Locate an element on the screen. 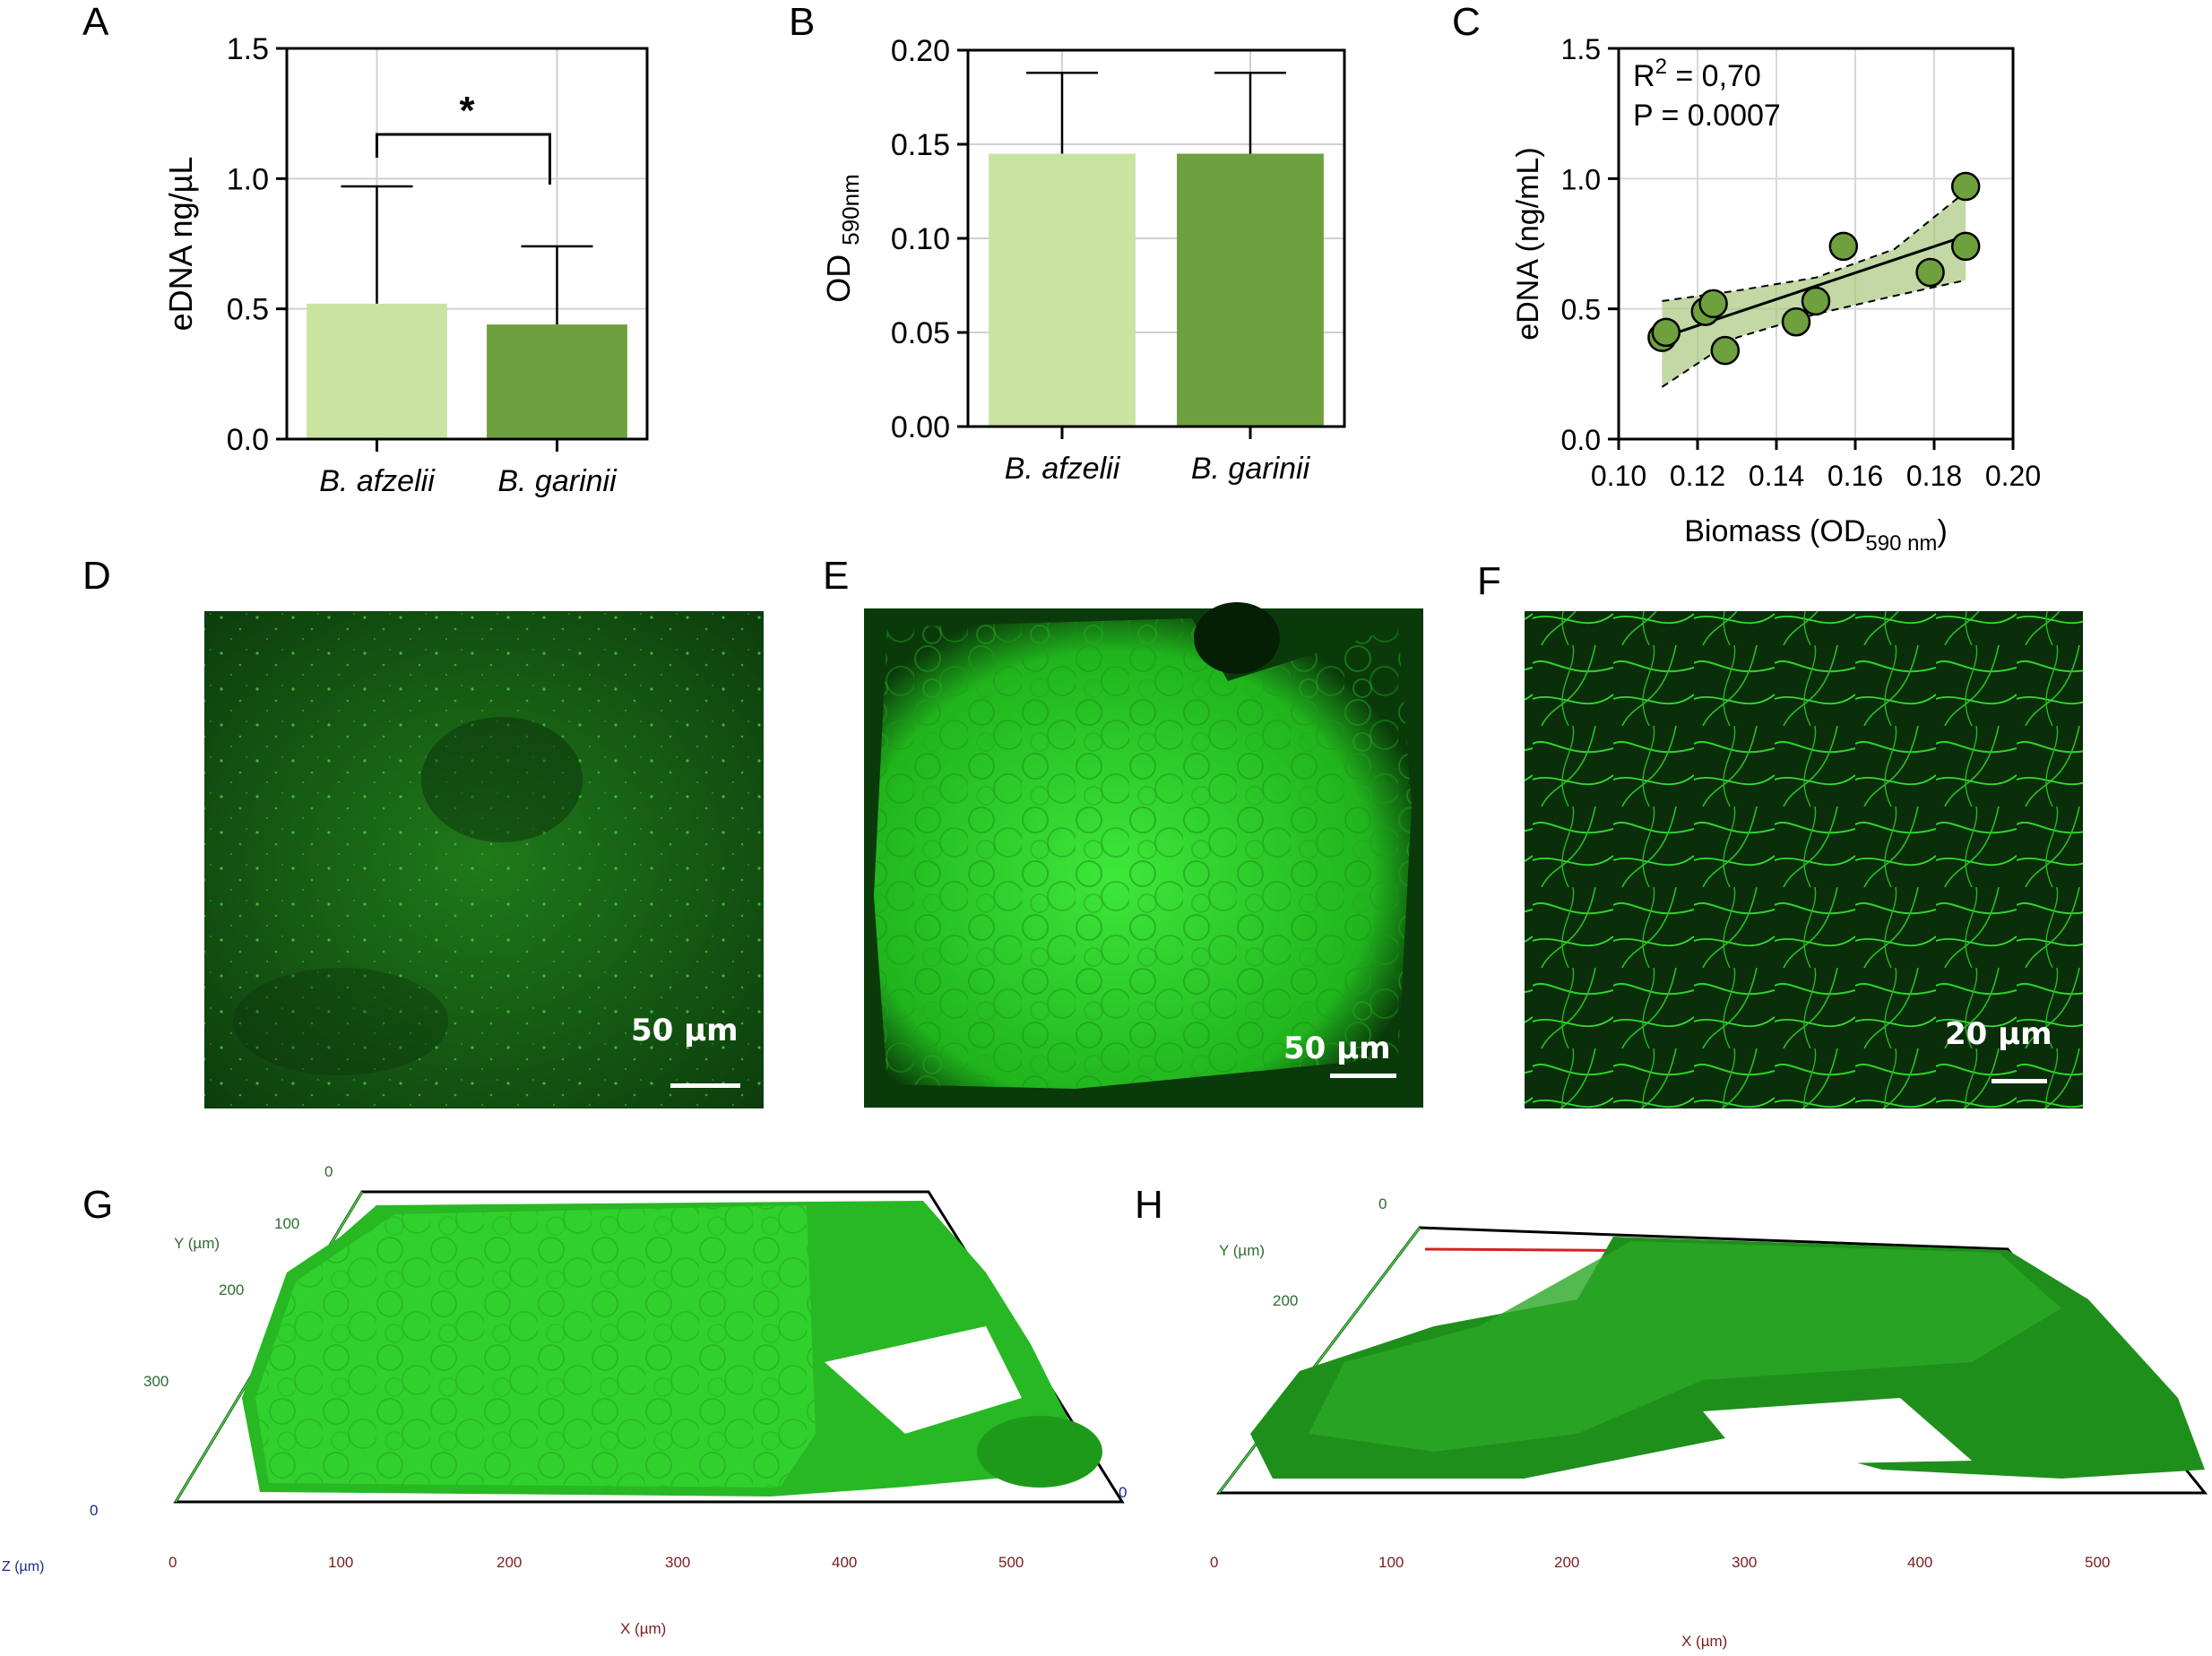  significance-star: * is located at coordinates (467, 111).